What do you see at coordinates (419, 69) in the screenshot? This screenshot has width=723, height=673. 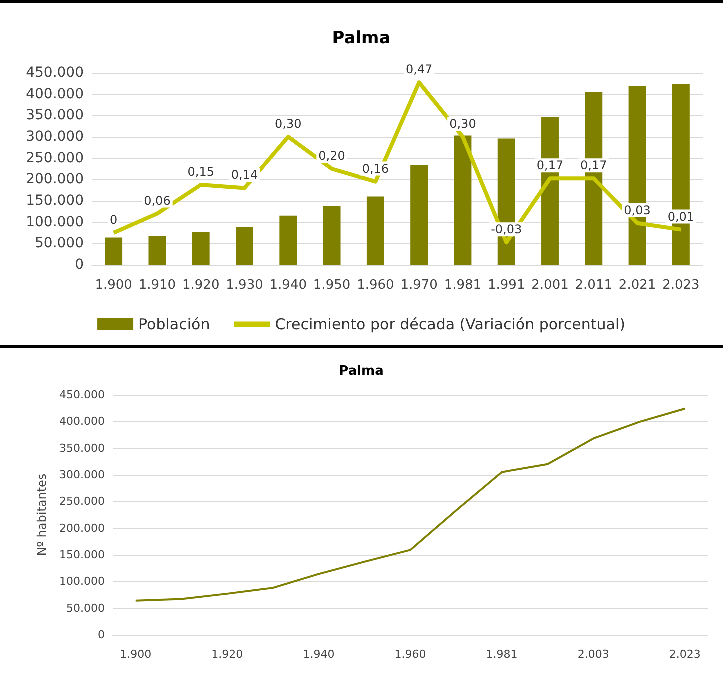 I see `data-label: 0,47` at bounding box center [419, 69].